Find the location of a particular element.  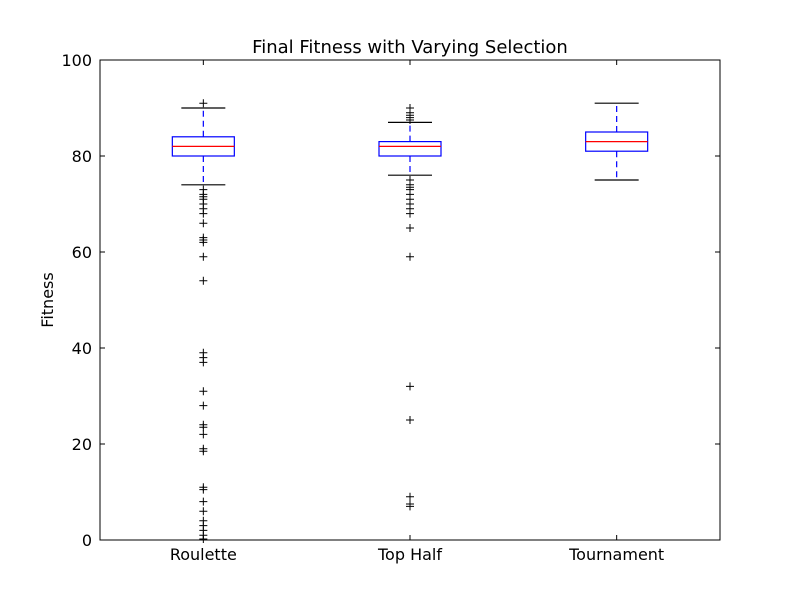

y-tick-label: 20 is located at coordinates (82, 444).